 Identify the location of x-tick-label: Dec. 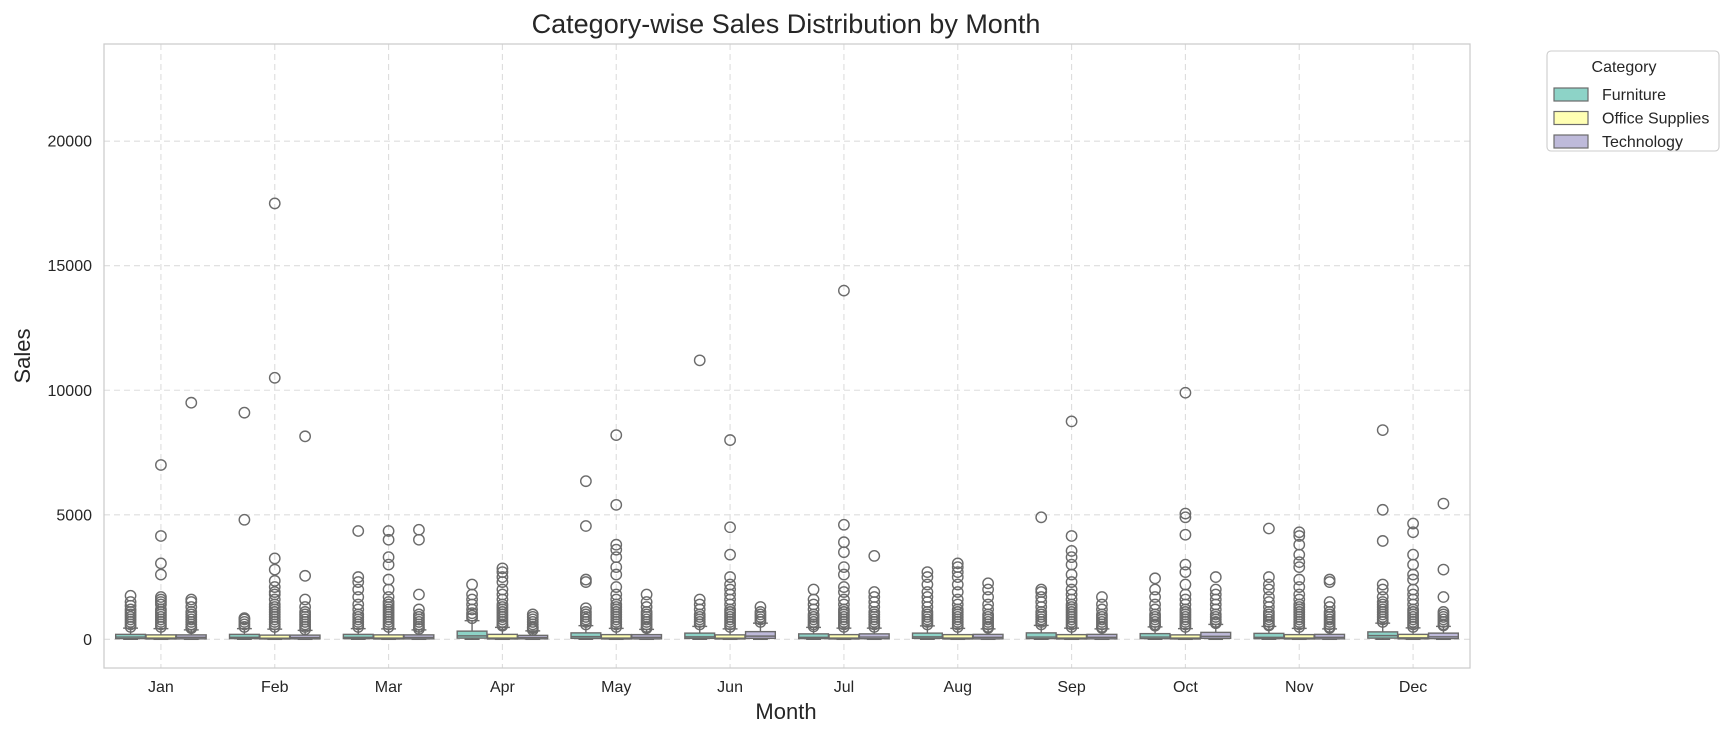
(1413, 687).